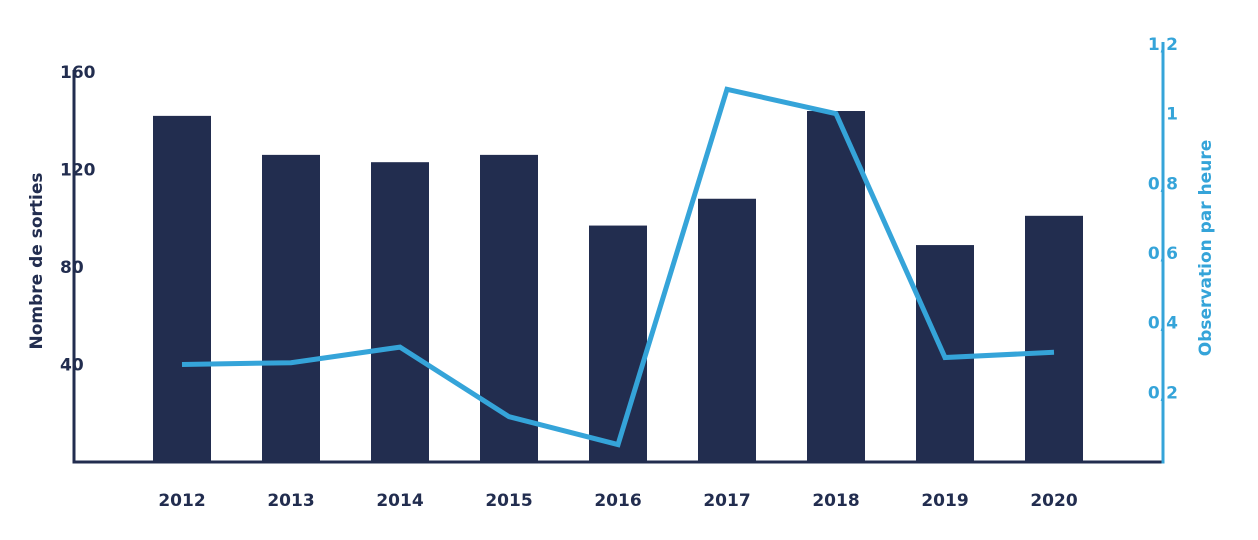 The image size is (1258, 540). What do you see at coordinates (509, 308) in the screenshot?
I see `bar-2015` at bounding box center [509, 308].